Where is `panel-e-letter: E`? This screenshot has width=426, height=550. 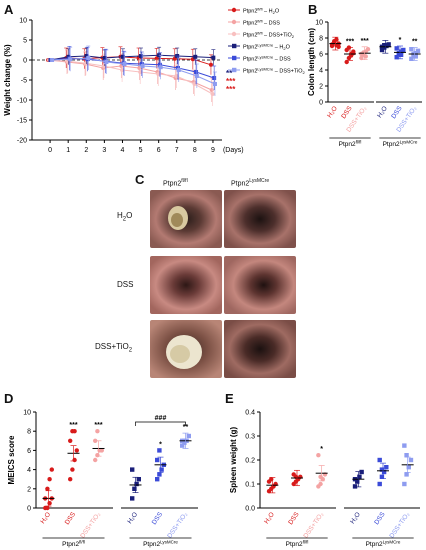 panel-e-letter: E is located at coordinates (229, 398).